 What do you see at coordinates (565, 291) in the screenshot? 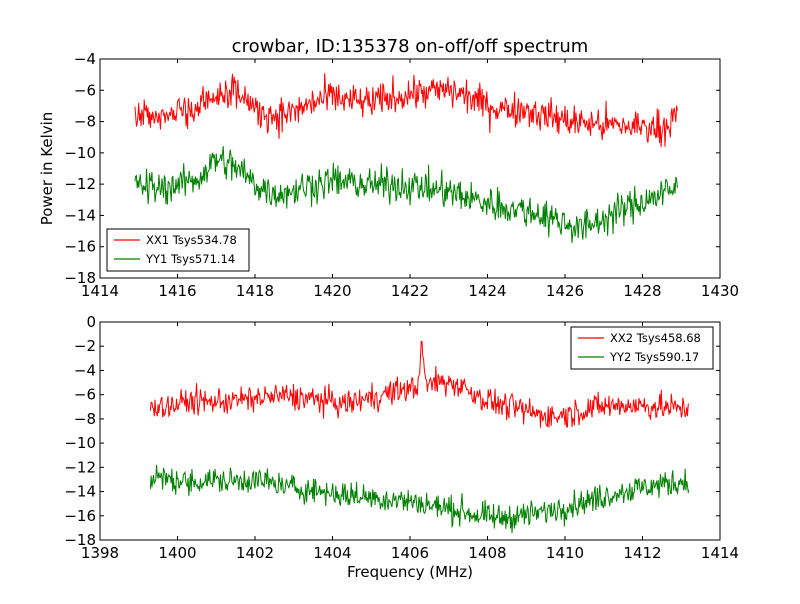
I see `x-tick-label: 1426` at bounding box center [565, 291].